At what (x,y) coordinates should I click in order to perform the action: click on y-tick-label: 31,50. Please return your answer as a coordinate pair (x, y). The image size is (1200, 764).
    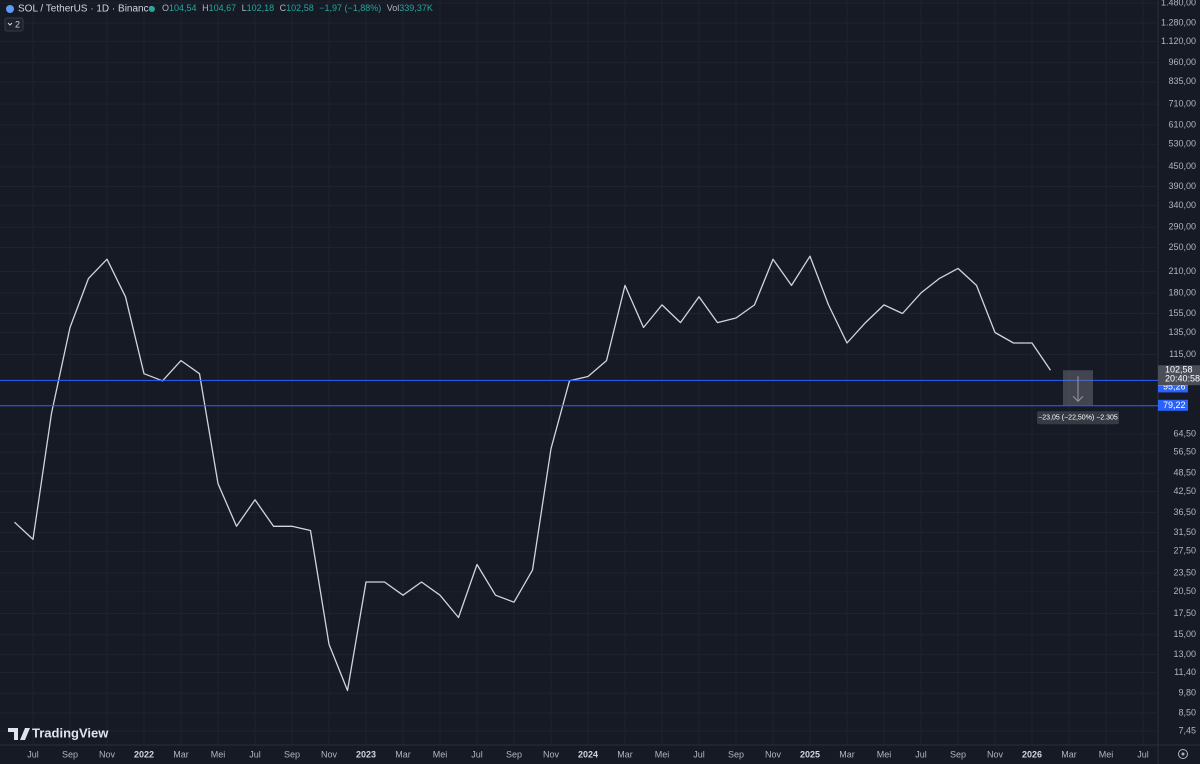
    Looking at the image, I should click on (1184, 532).